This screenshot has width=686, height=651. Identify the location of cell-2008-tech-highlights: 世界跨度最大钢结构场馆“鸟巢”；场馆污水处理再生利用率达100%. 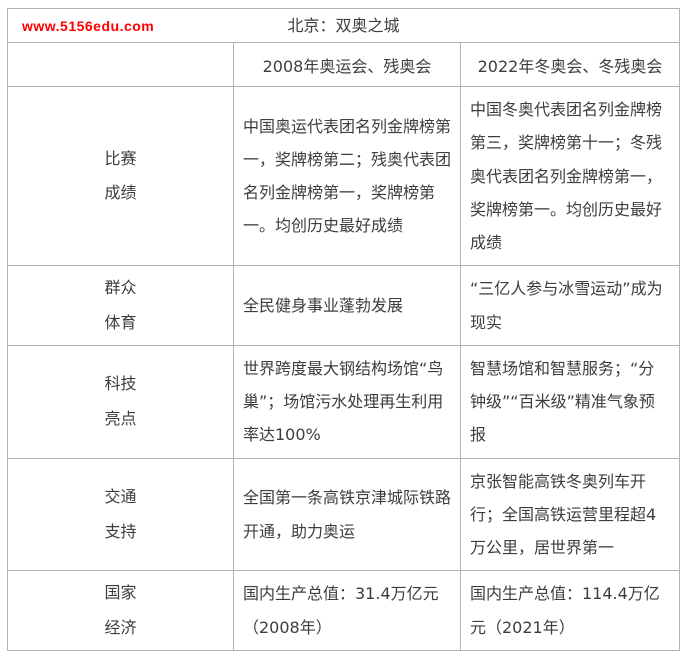
(347, 401).